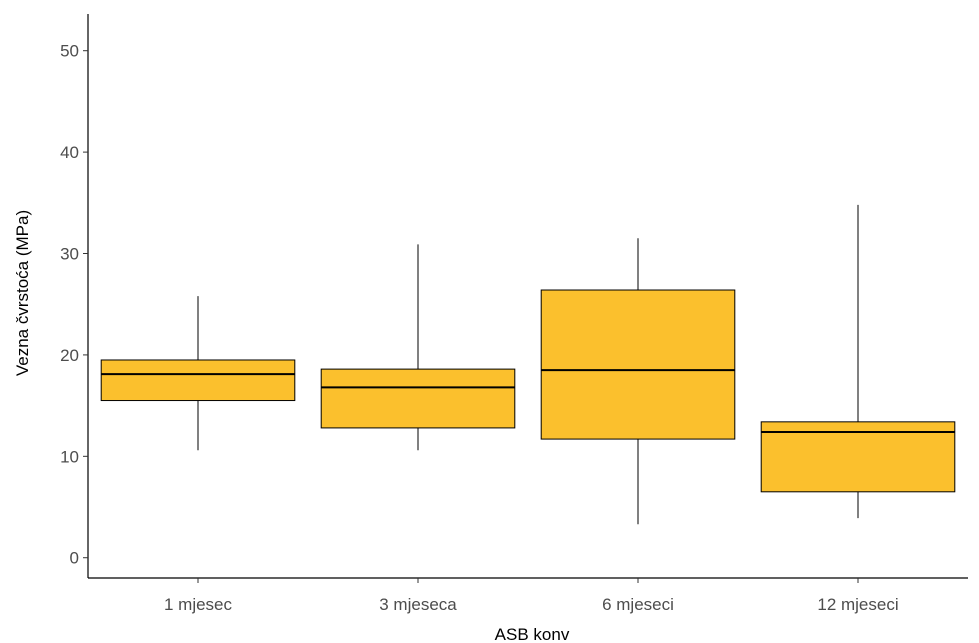 This screenshot has height=643, width=979. Describe the element at coordinates (532, 634) in the screenshot. I see `x-axis-title: ASB konv` at that location.